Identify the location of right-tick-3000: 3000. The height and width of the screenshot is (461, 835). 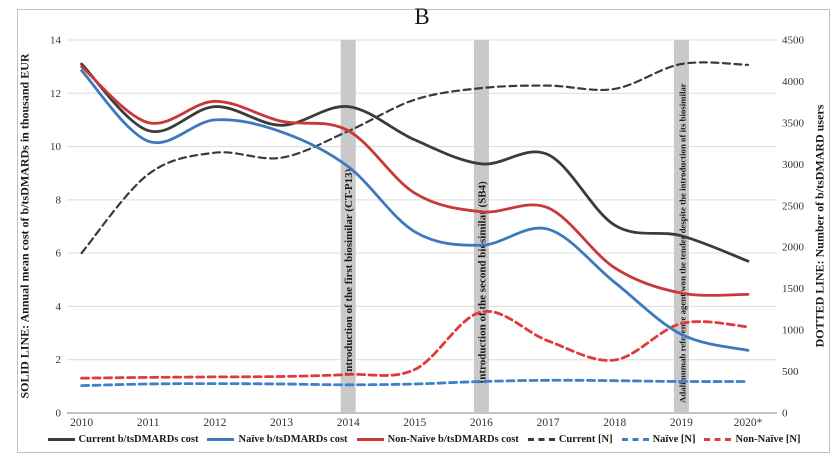
(793, 165).